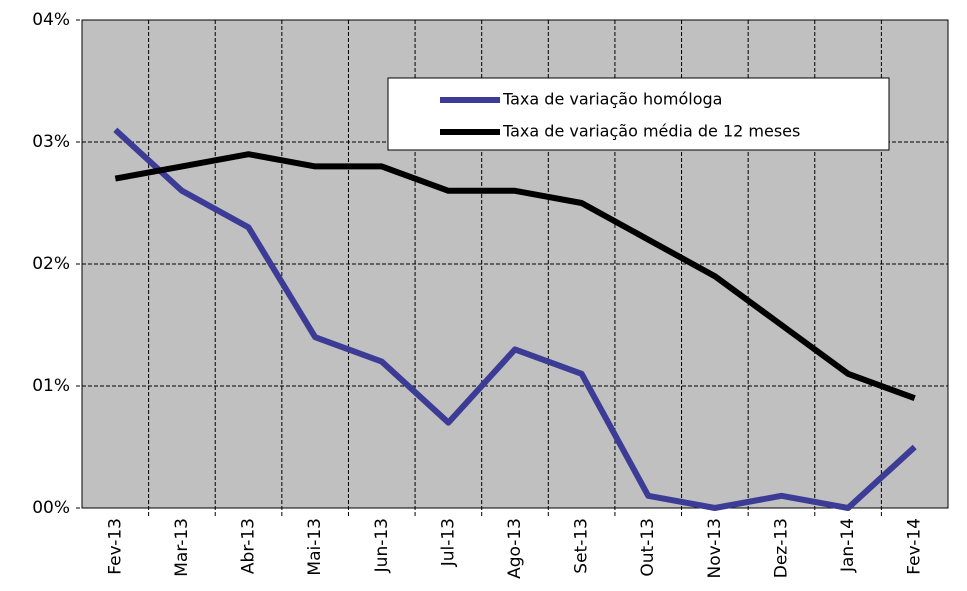 The height and width of the screenshot is (591, 967). Describe the element at coordinates (915, 546) in the screenshot. I see `x-tick-label: Fev-14` at that location.